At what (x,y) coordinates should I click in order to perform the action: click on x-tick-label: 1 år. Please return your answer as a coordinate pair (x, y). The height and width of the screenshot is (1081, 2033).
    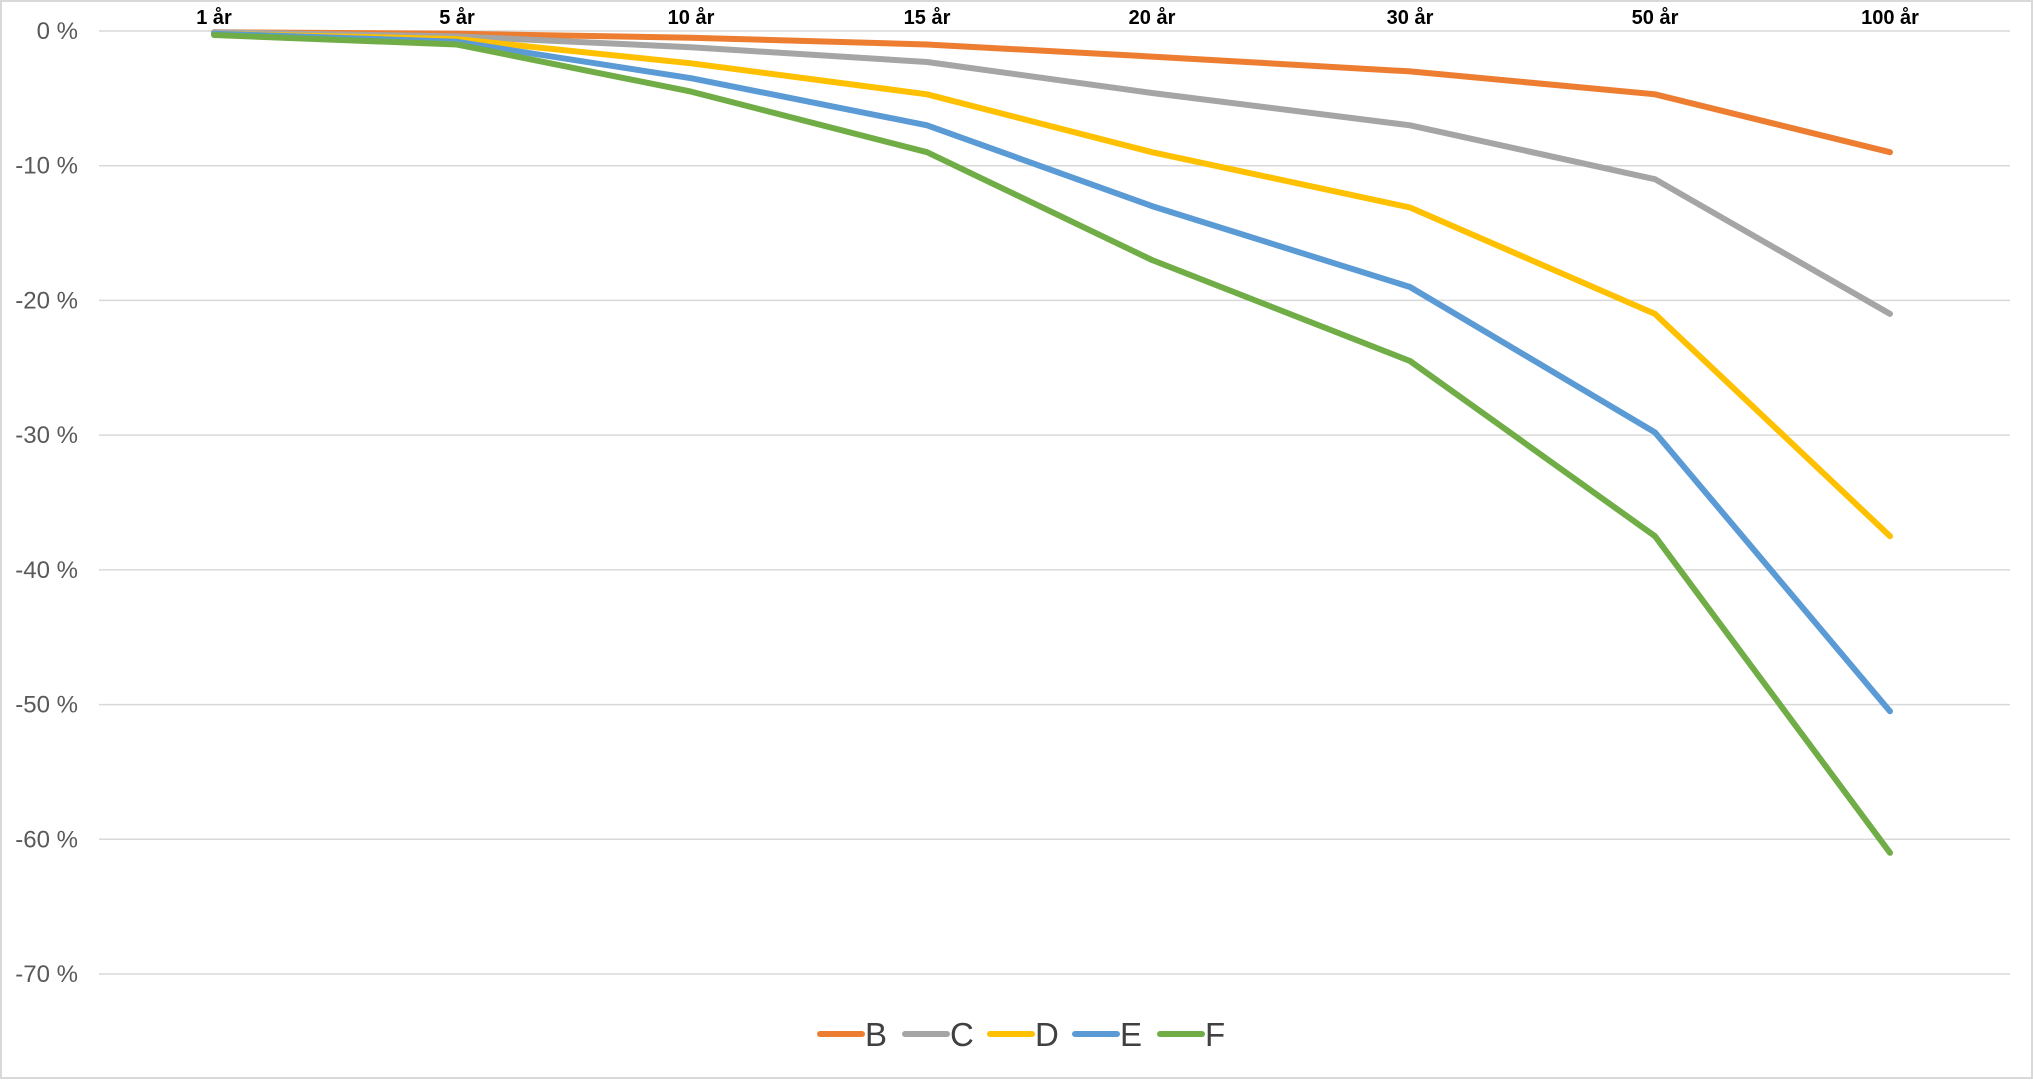
    Looking at the image, I should click on (214, 17).